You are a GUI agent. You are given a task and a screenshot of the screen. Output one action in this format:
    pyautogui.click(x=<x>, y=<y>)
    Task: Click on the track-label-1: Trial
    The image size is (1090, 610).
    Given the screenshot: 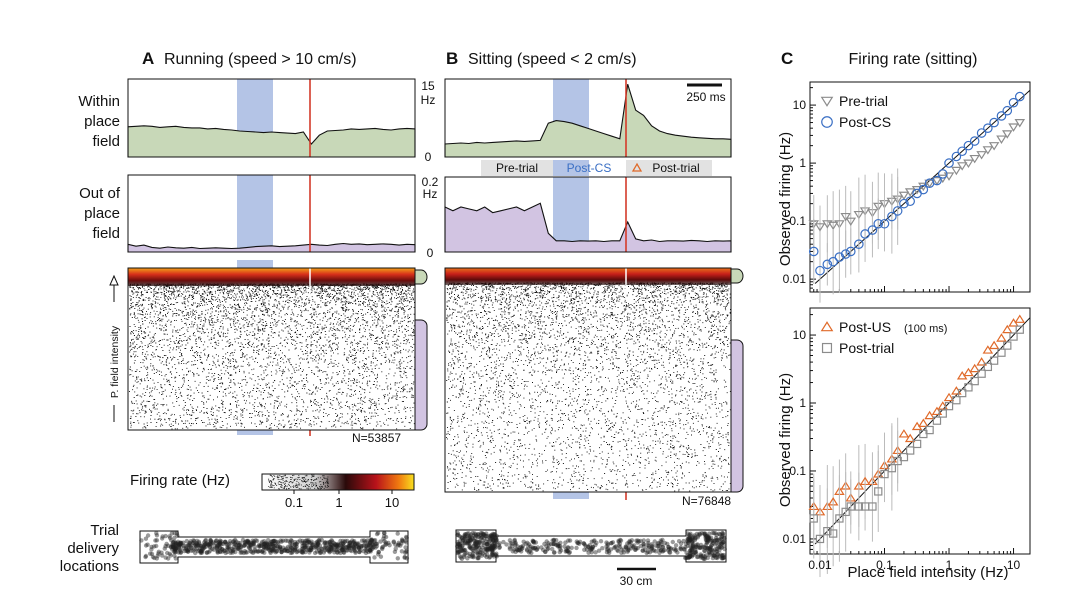 What is the action you would take?
    pyautogui.click(x=104, y=530)
    